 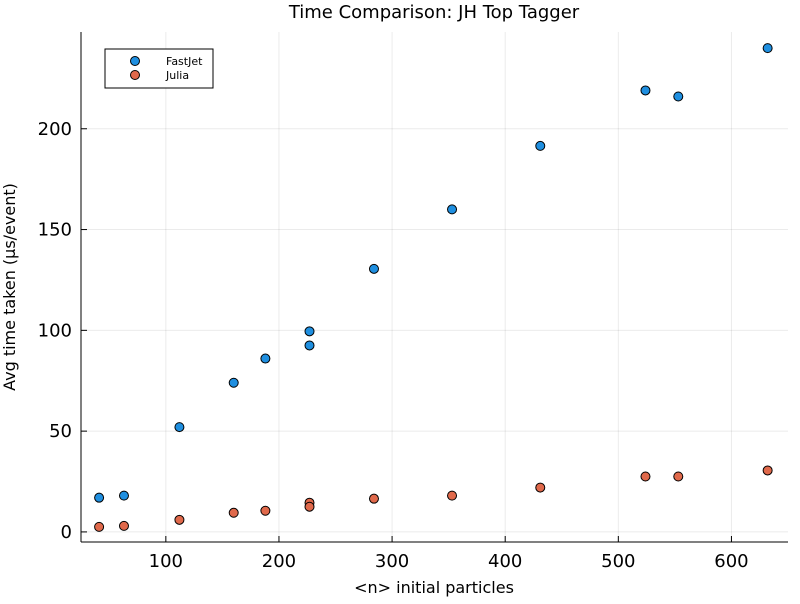 What do you see at coordinates (434, 12) in the screenshot?
I see `chart-title: Time Comparison: JH Top Tagger` at bounding box center [434, 12].